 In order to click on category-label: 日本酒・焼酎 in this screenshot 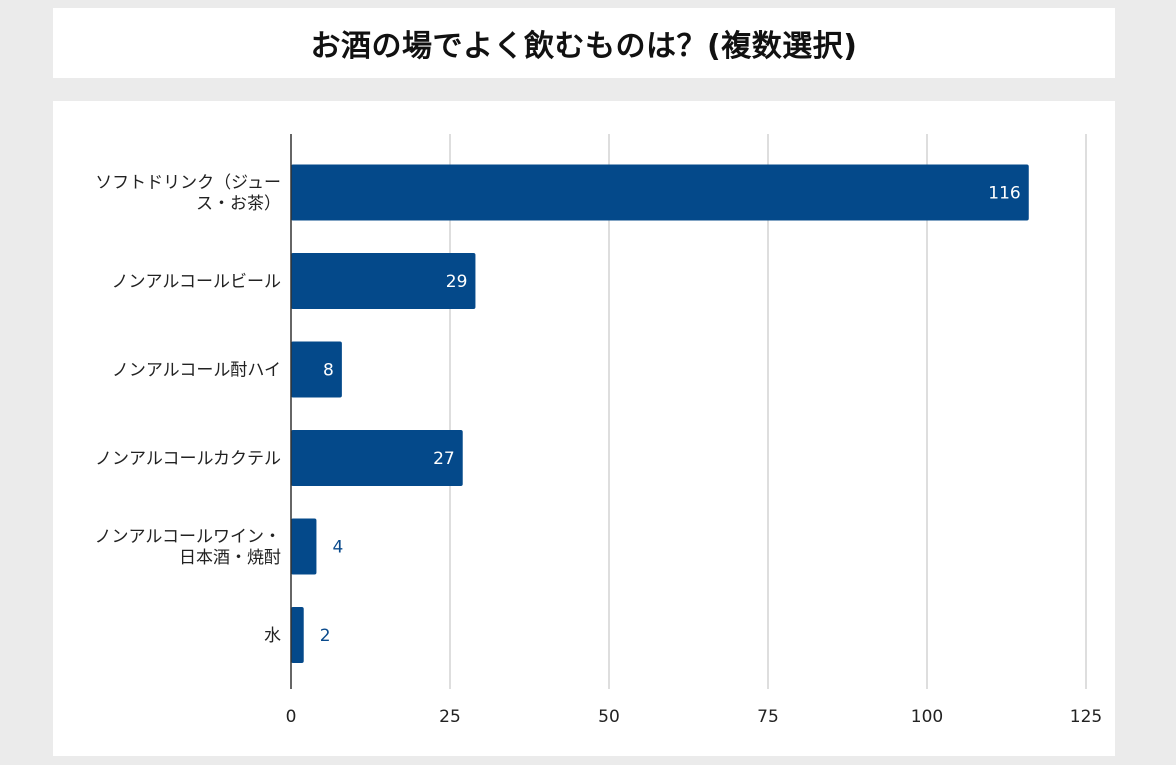, I will do `click(230, 558)`.